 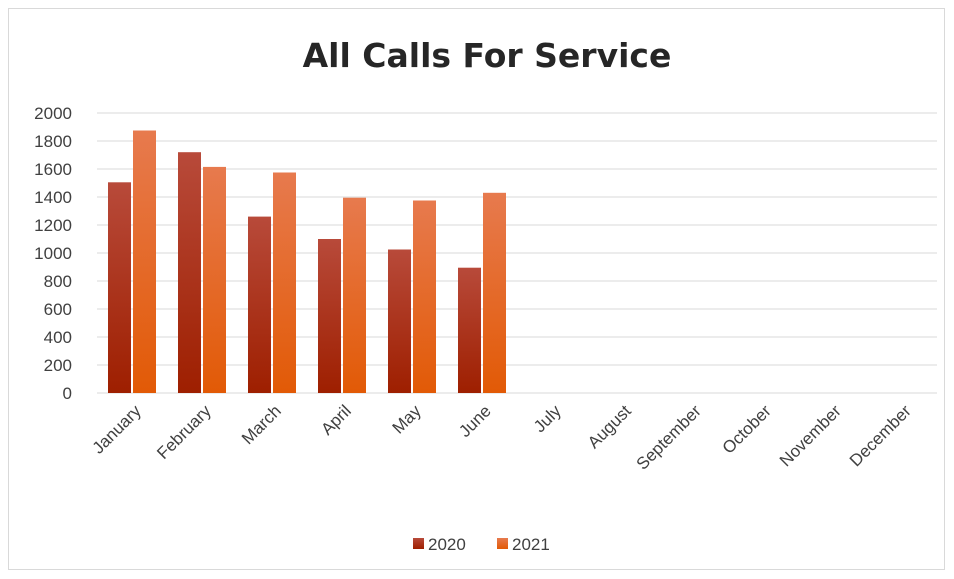 I want to click on bar-2021-february, so click(x=214, y=279).